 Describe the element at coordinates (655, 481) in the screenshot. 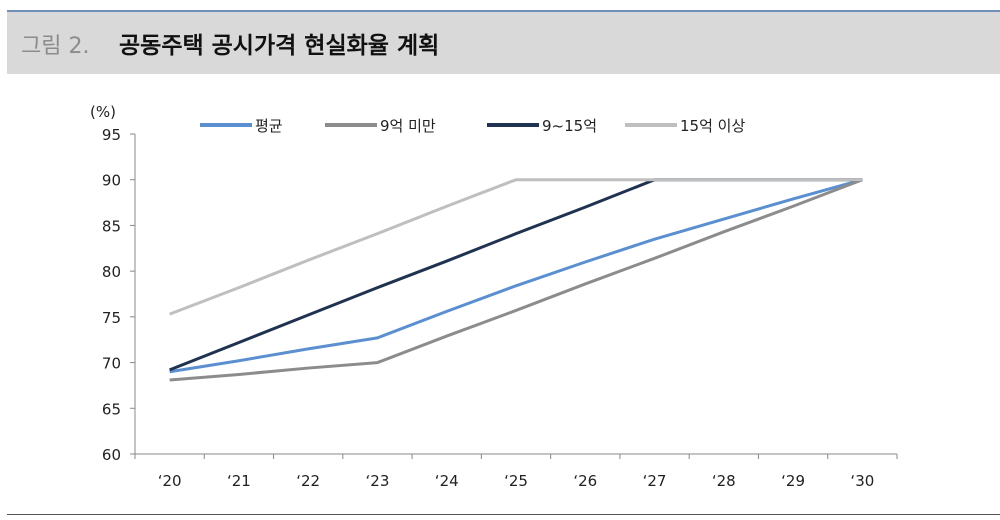

I see `x-tick-label: ‘27` at that location.